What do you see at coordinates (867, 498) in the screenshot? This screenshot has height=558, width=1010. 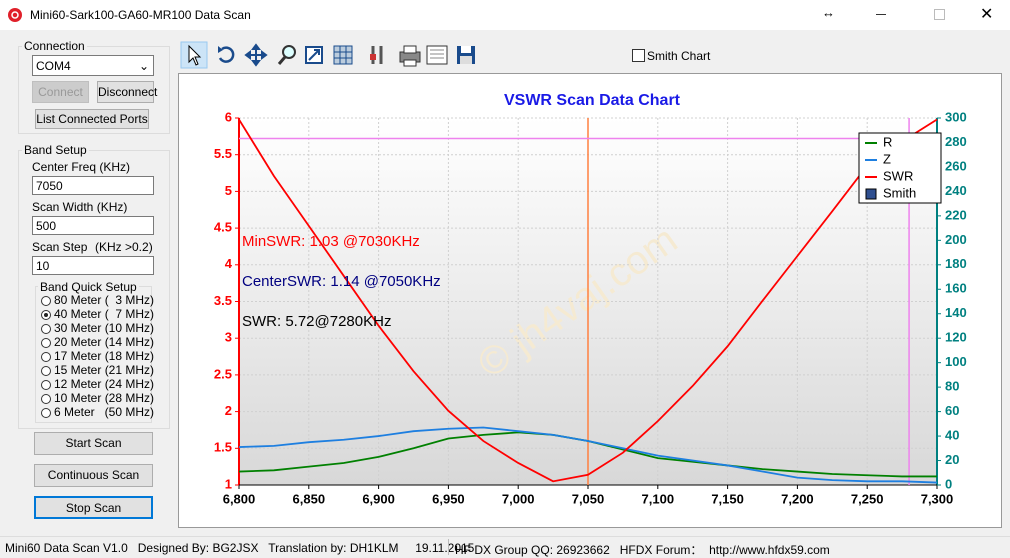 I see `x-tick-label: 7,250` at bounding box center [867, 498].